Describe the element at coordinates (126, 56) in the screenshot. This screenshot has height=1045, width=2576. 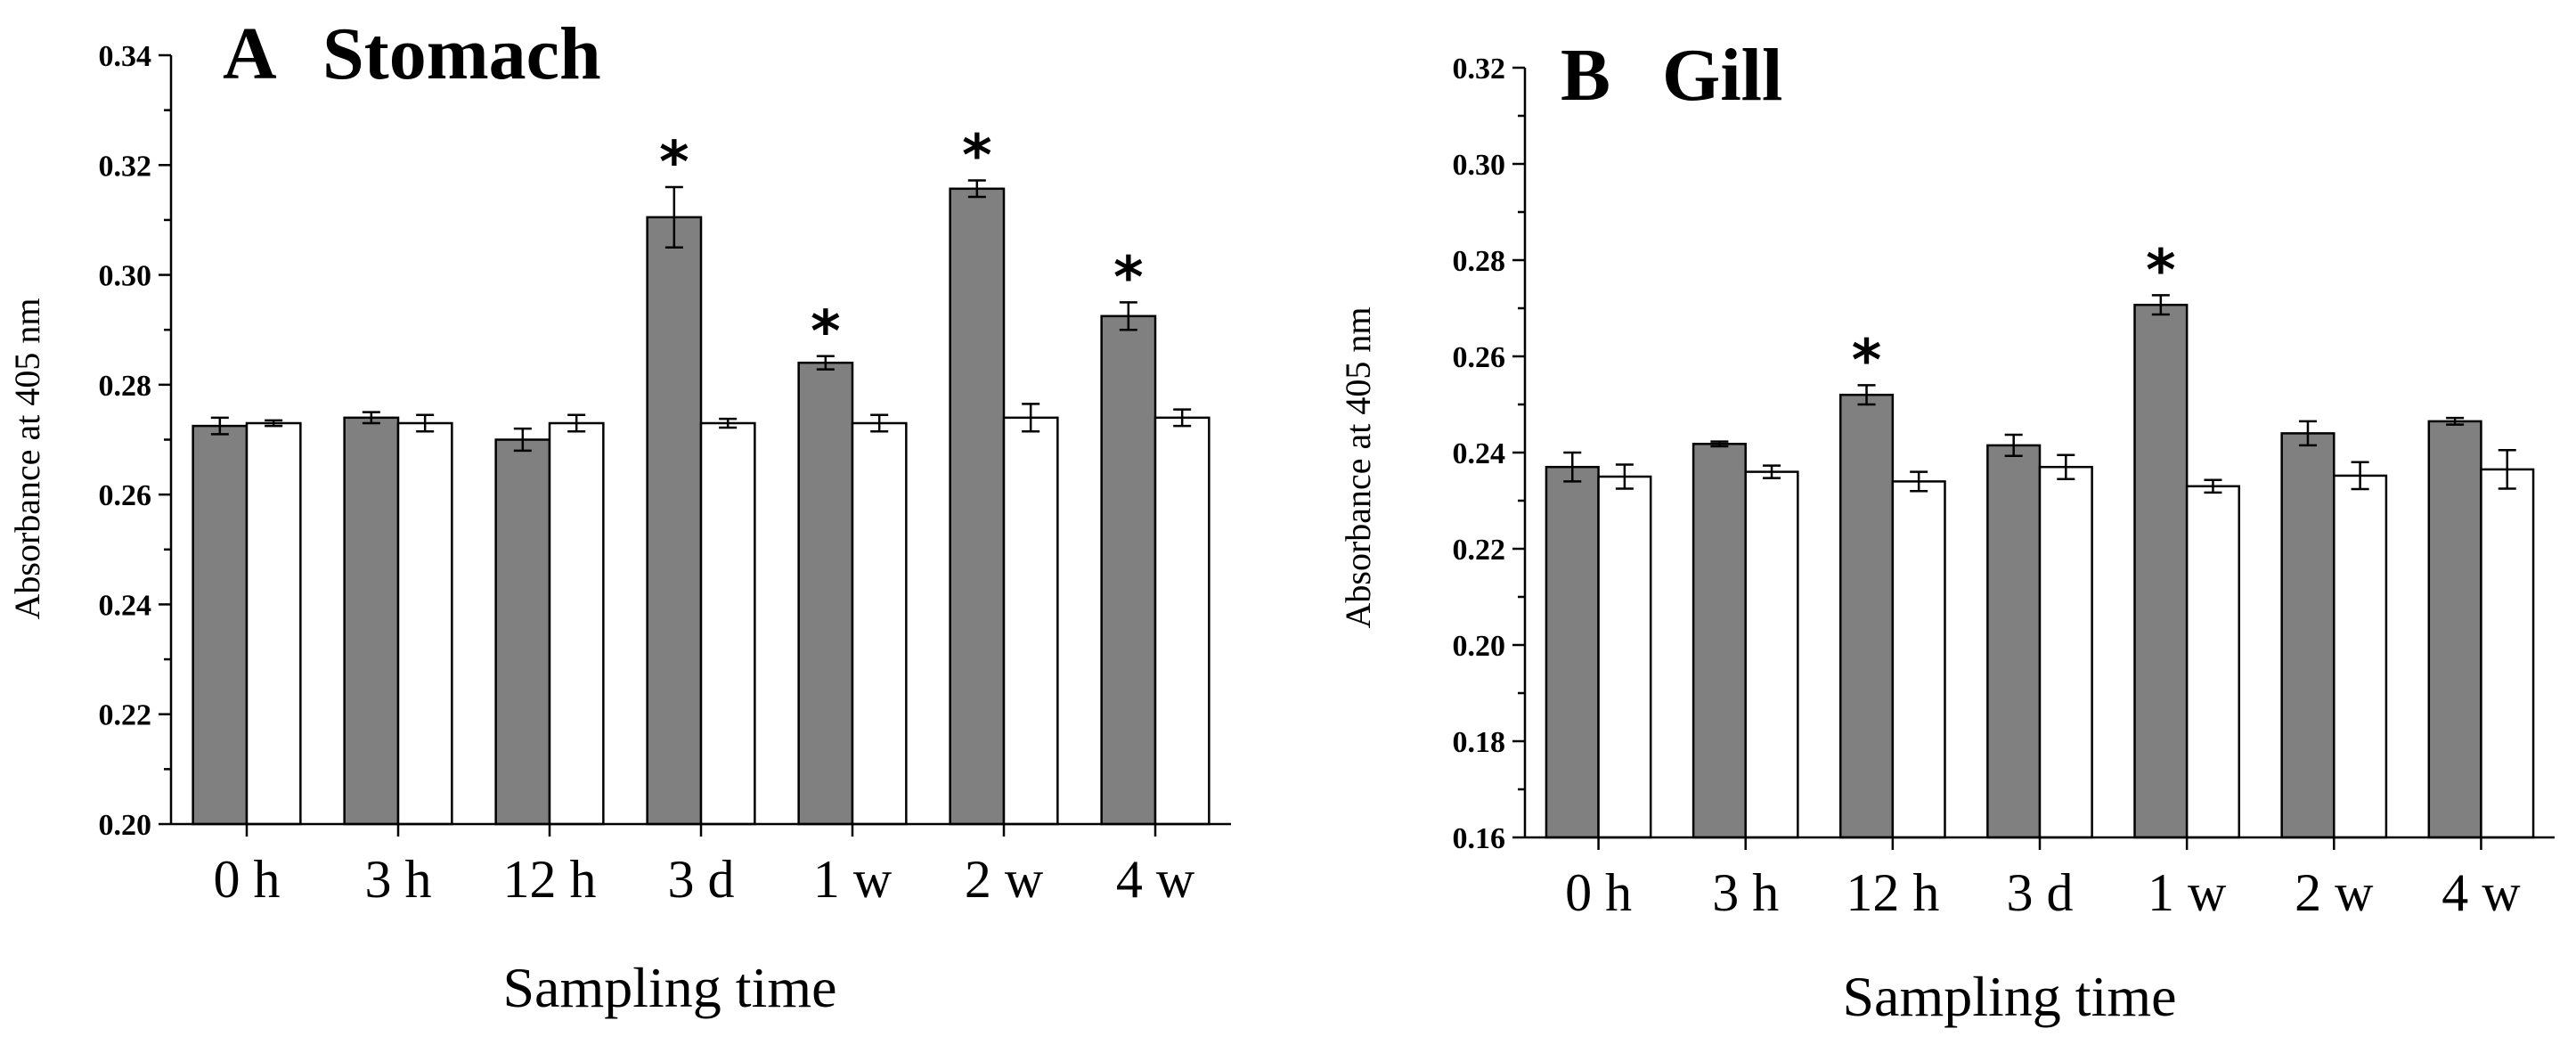
I see `y-tick-label: 0.34` at that location.